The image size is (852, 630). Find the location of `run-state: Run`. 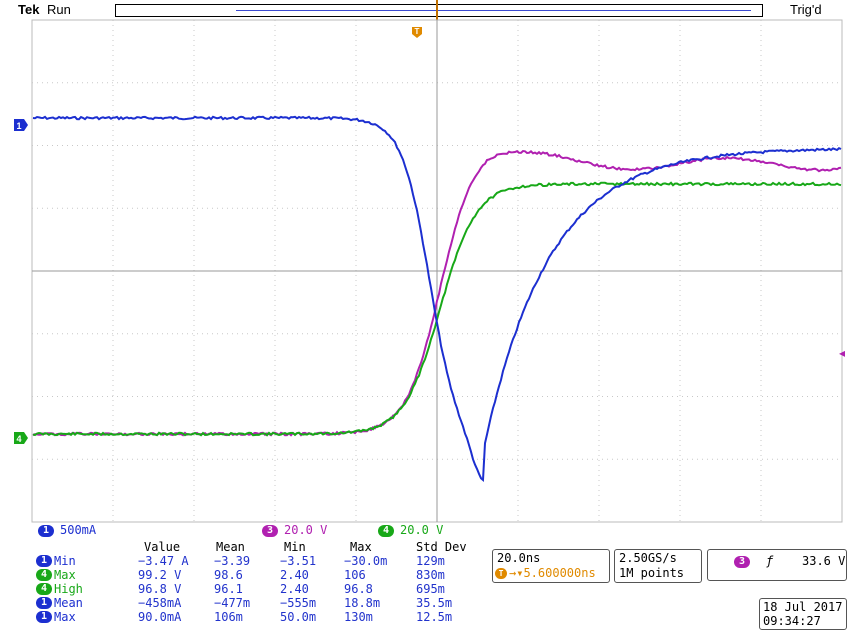

run-state: Run is located at coordinates (59, 9).